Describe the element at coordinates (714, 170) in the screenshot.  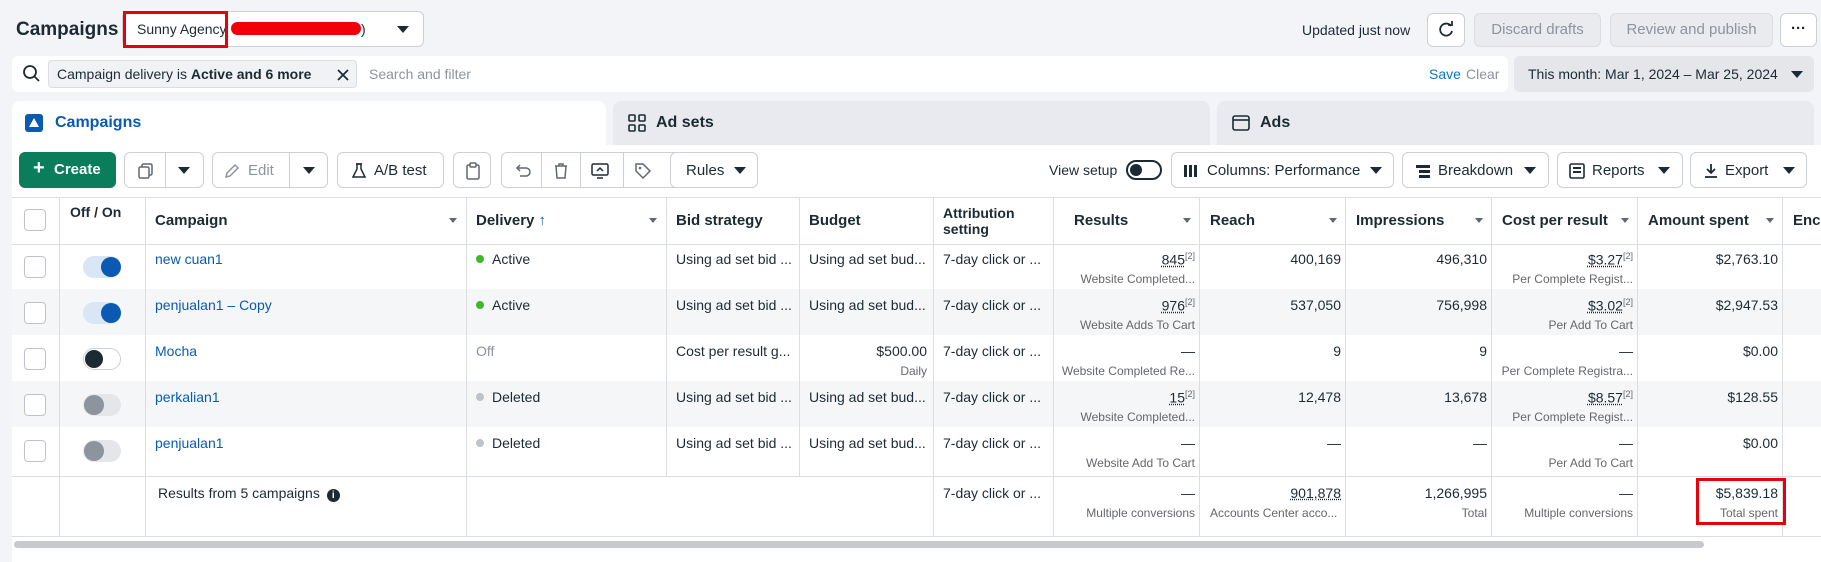
I see `rules-button: Rules` at that location.